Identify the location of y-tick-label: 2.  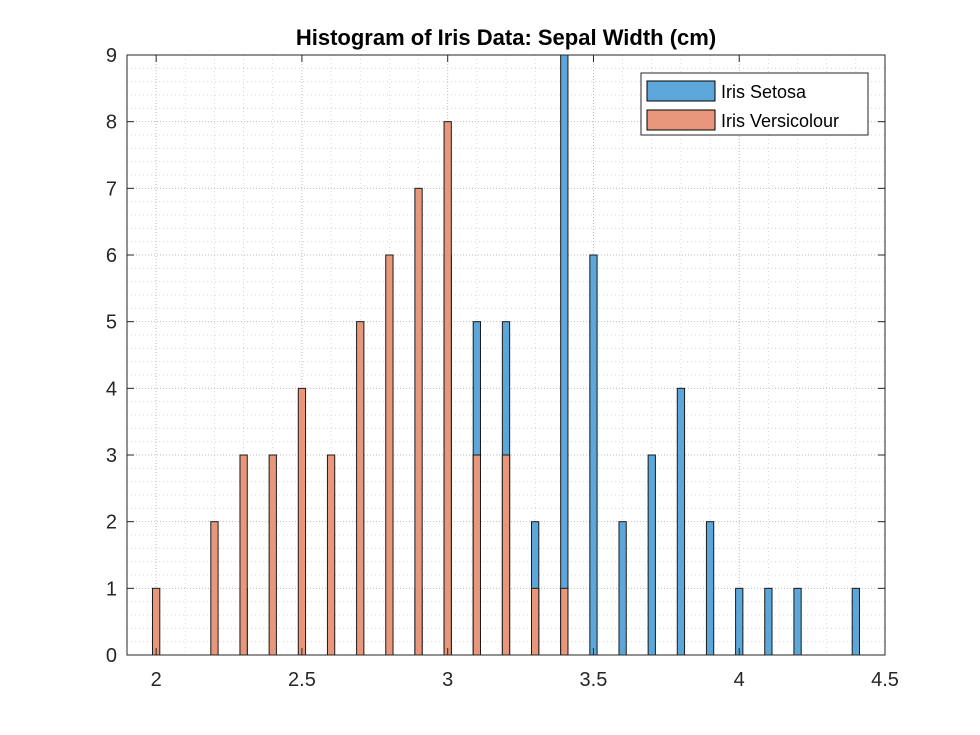
(111, 523).